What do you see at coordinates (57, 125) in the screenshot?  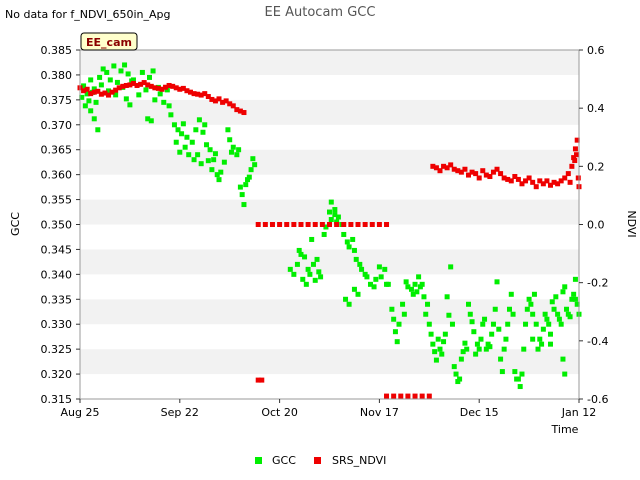 I see `gcc-tick-label: 0.370` at bounding box center [57, 125].